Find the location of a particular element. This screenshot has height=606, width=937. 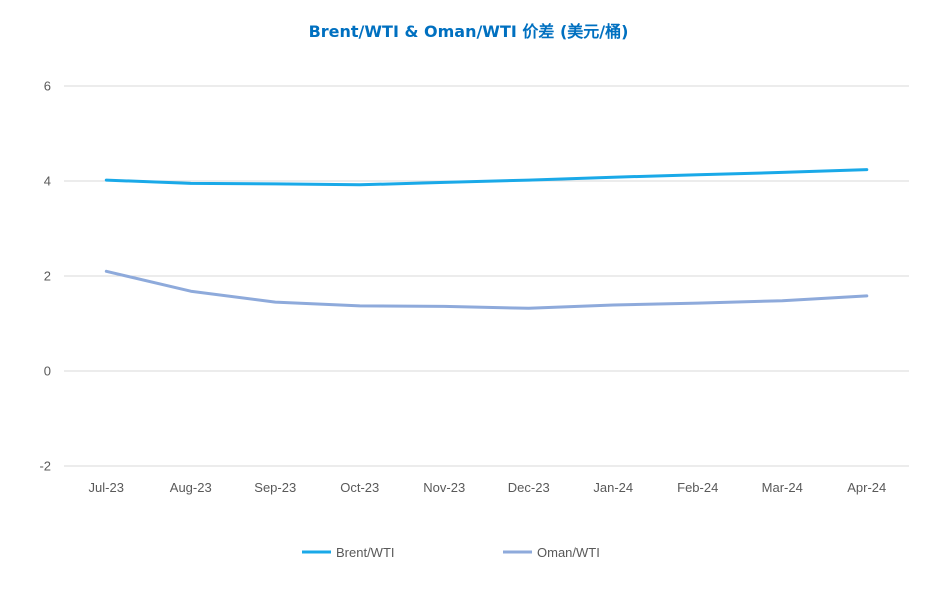

x-tick-label: Feb-24 is located at coordinates (697, 487).